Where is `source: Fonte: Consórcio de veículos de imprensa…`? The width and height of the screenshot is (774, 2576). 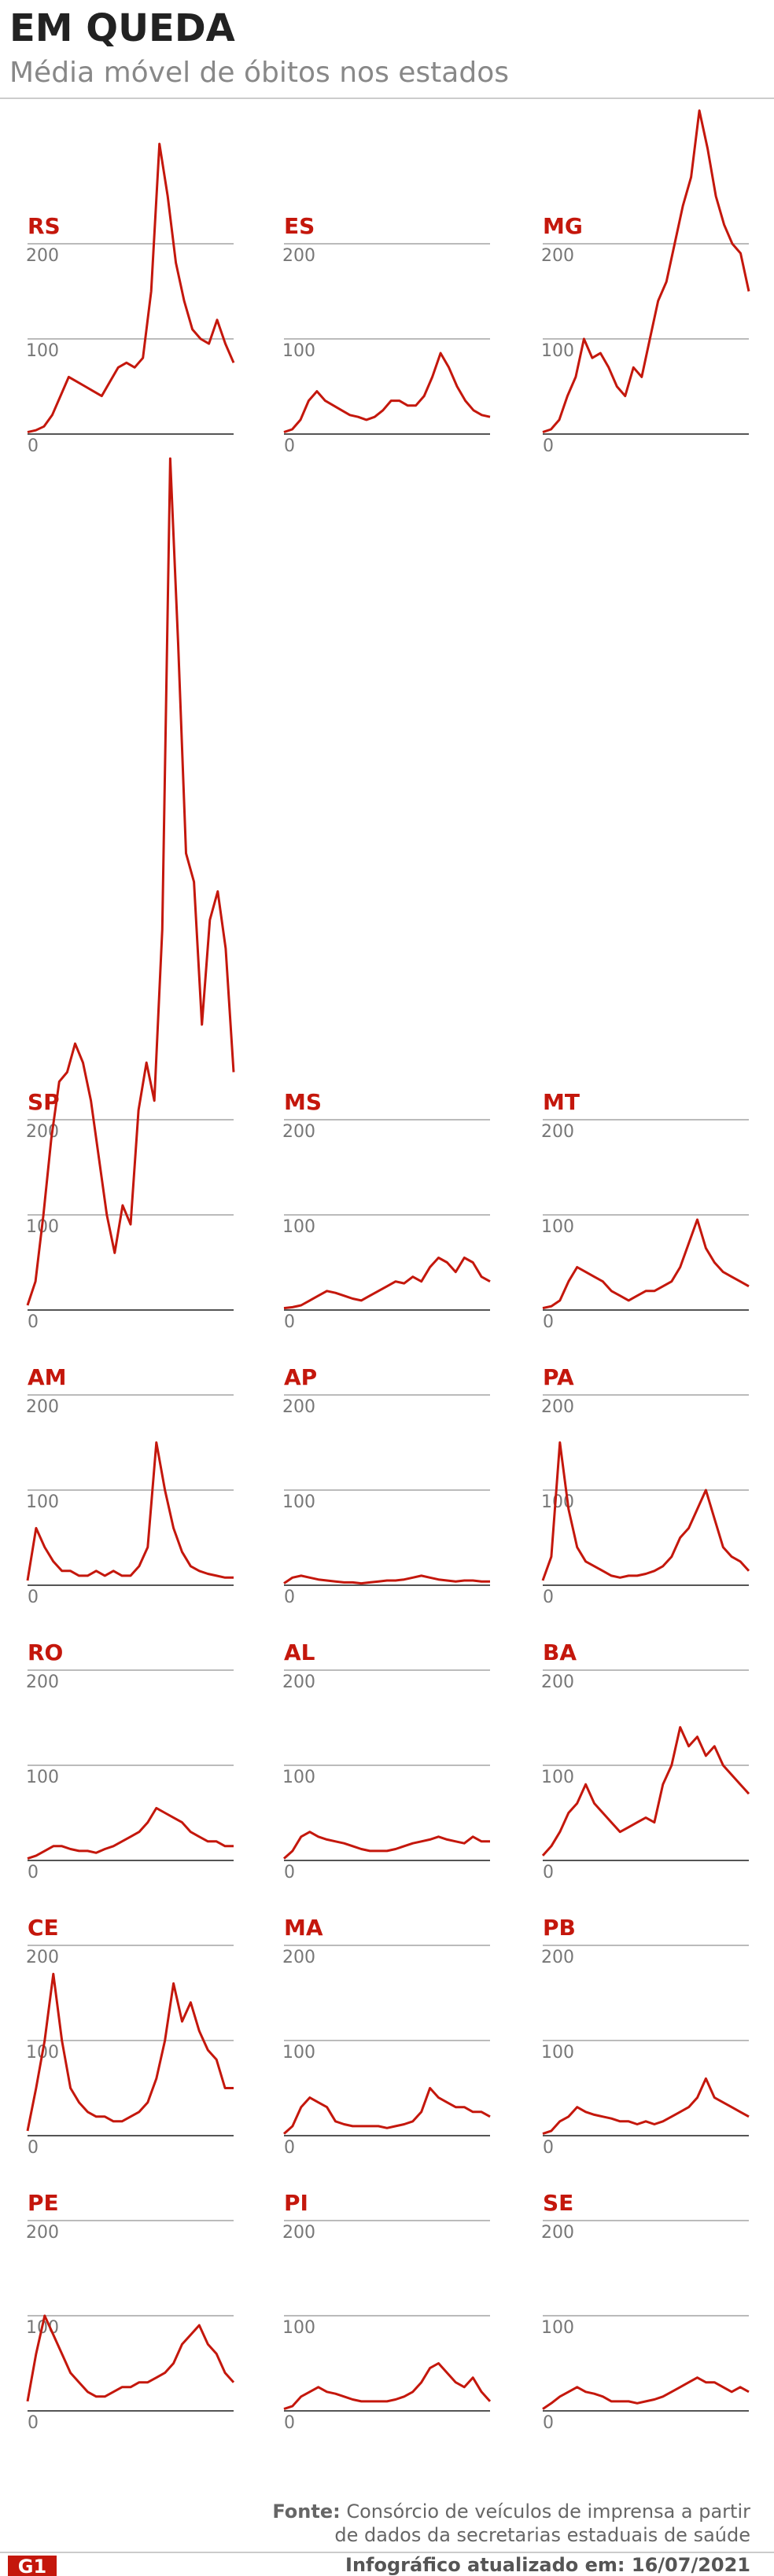
source: Fonte: Consórcio de veículos de imprensa… is located at coordinates (511, 2523).